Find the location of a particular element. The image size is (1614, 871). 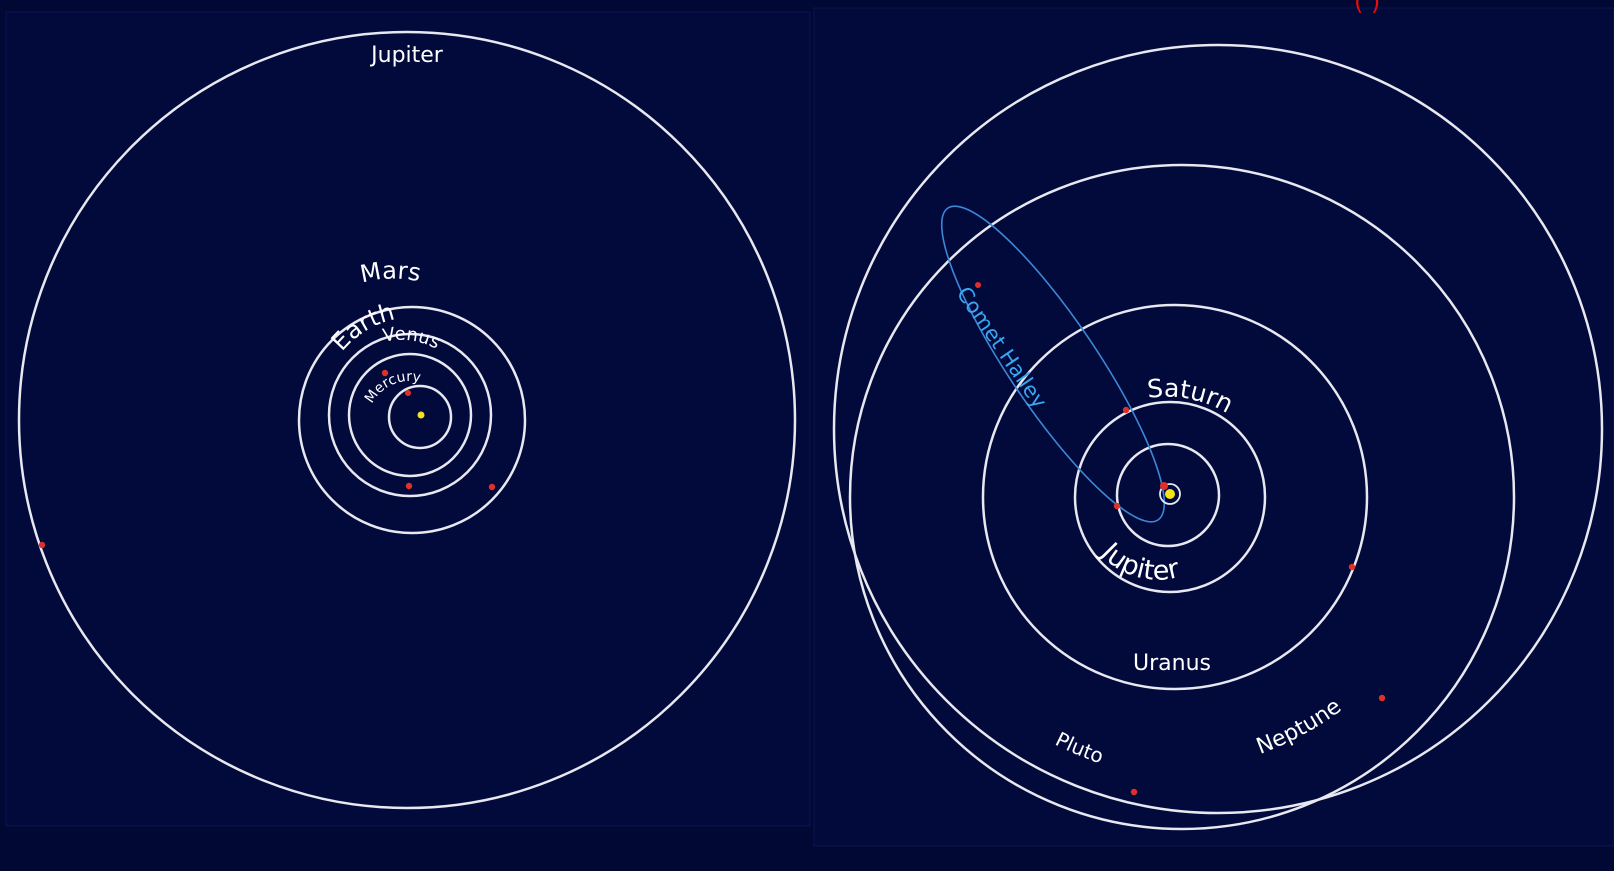

mercury-orbit is located at coordinates (420, 417).